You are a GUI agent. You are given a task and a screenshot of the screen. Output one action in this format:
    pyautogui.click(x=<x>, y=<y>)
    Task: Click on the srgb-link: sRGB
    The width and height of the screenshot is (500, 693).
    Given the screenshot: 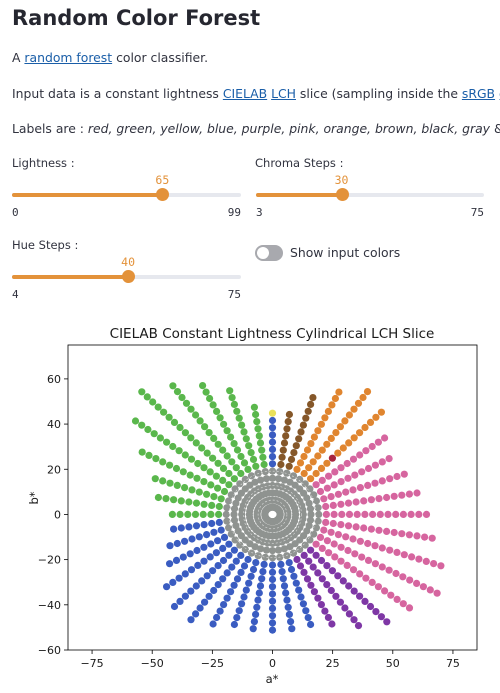 What is the action you would take?
    pyautogui.click(x=478, y=93)
    